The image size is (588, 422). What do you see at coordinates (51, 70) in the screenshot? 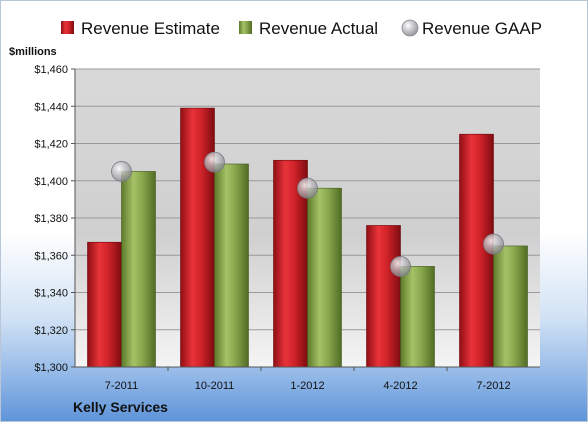
I see `y-tick-label: $1,460` at bounding box center [51, 70].